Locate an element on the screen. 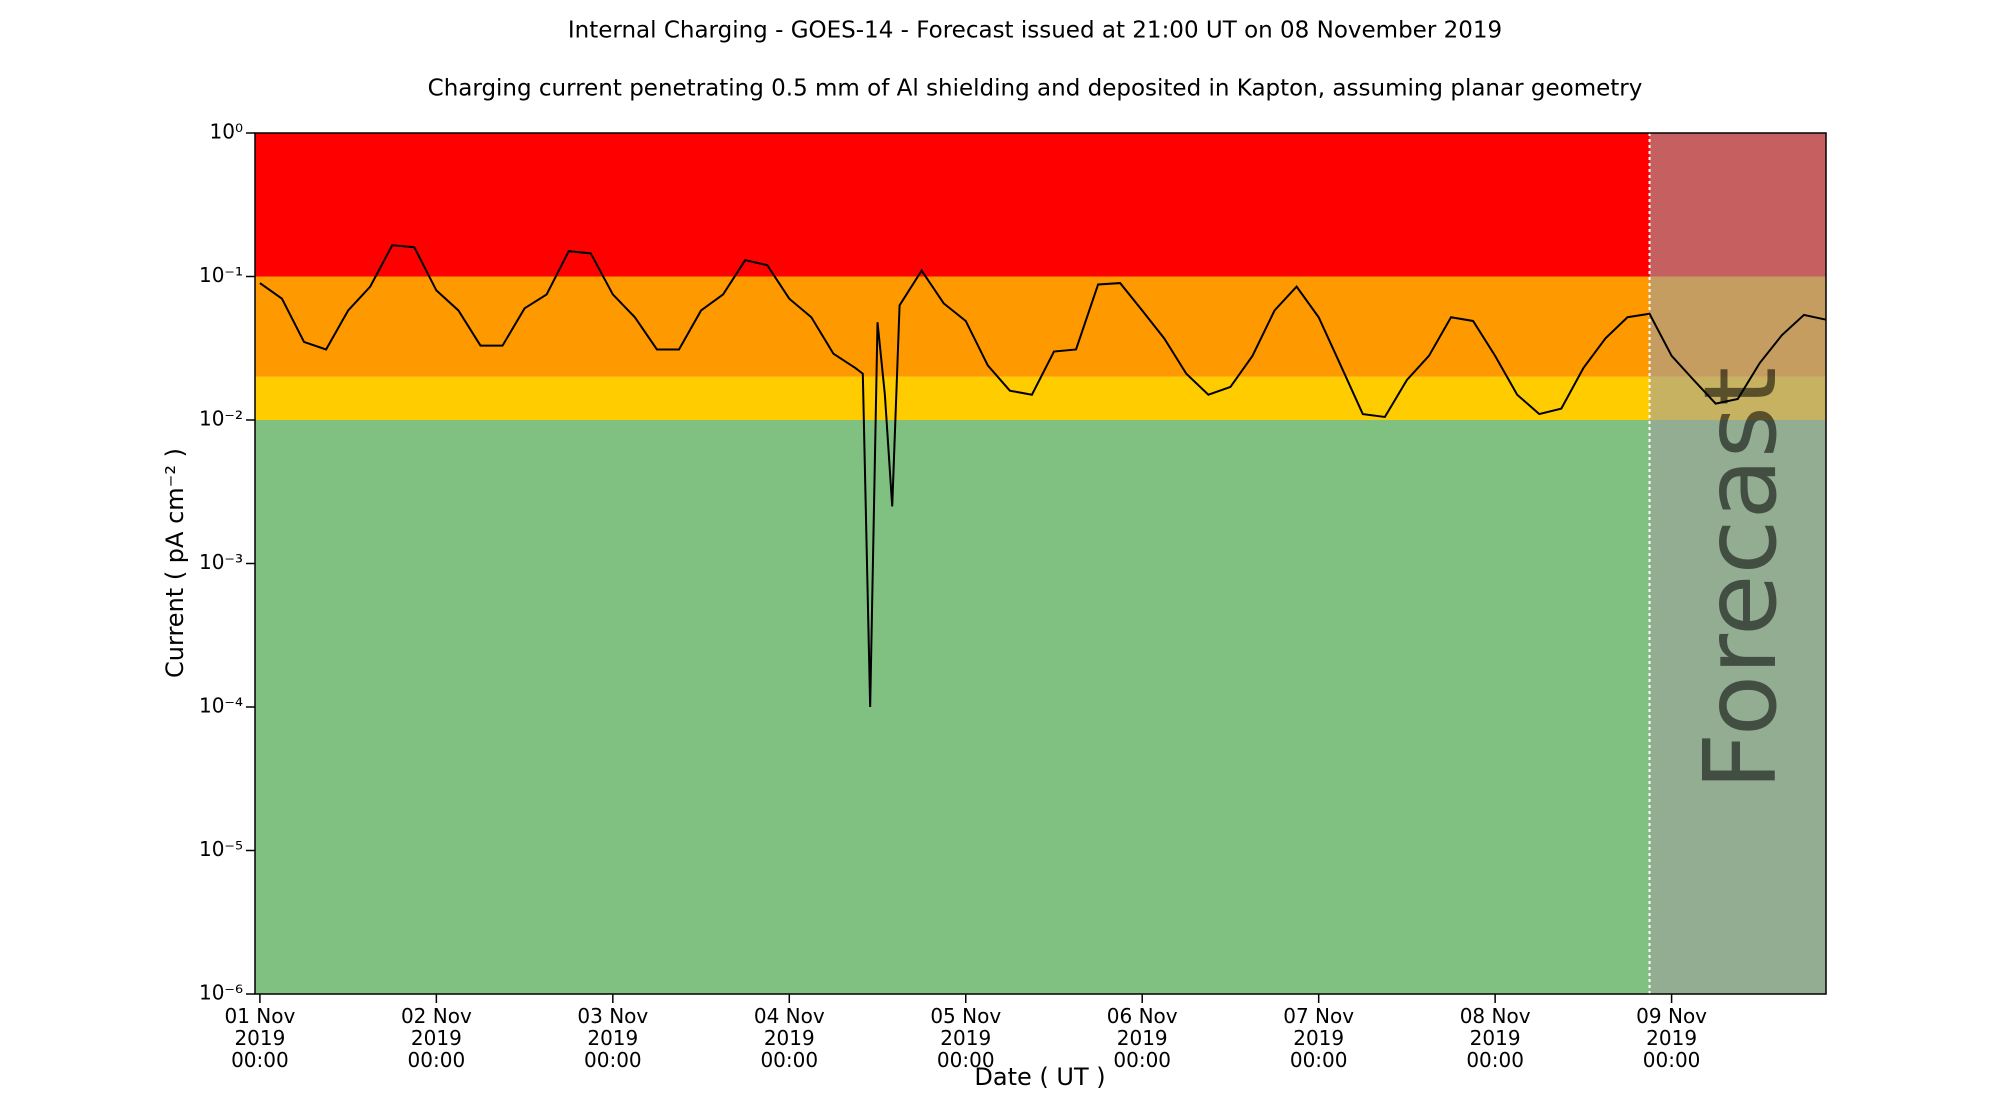 This screenshot has height=1100, width=2000. y-axis-label: Current ( pA cm⁻² ) is located at coordinates (175, 563).